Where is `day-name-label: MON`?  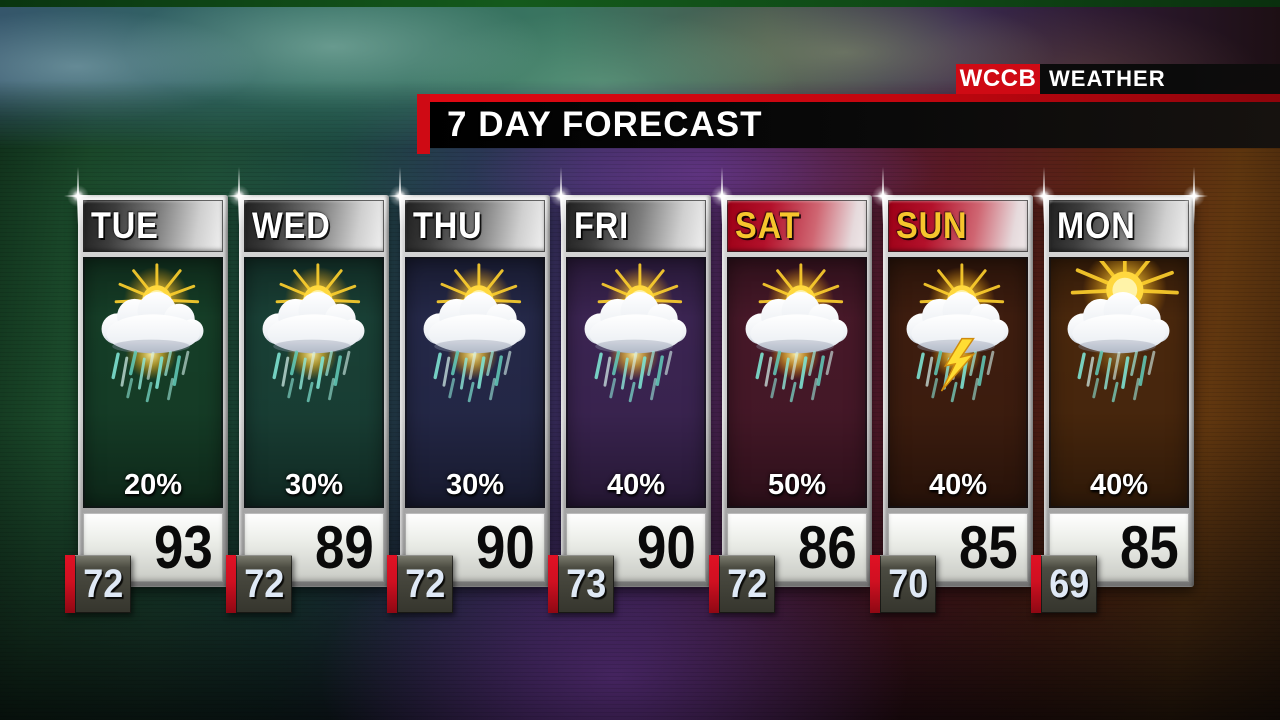
day-name-label: MON is located at coordinates (1096, 225).